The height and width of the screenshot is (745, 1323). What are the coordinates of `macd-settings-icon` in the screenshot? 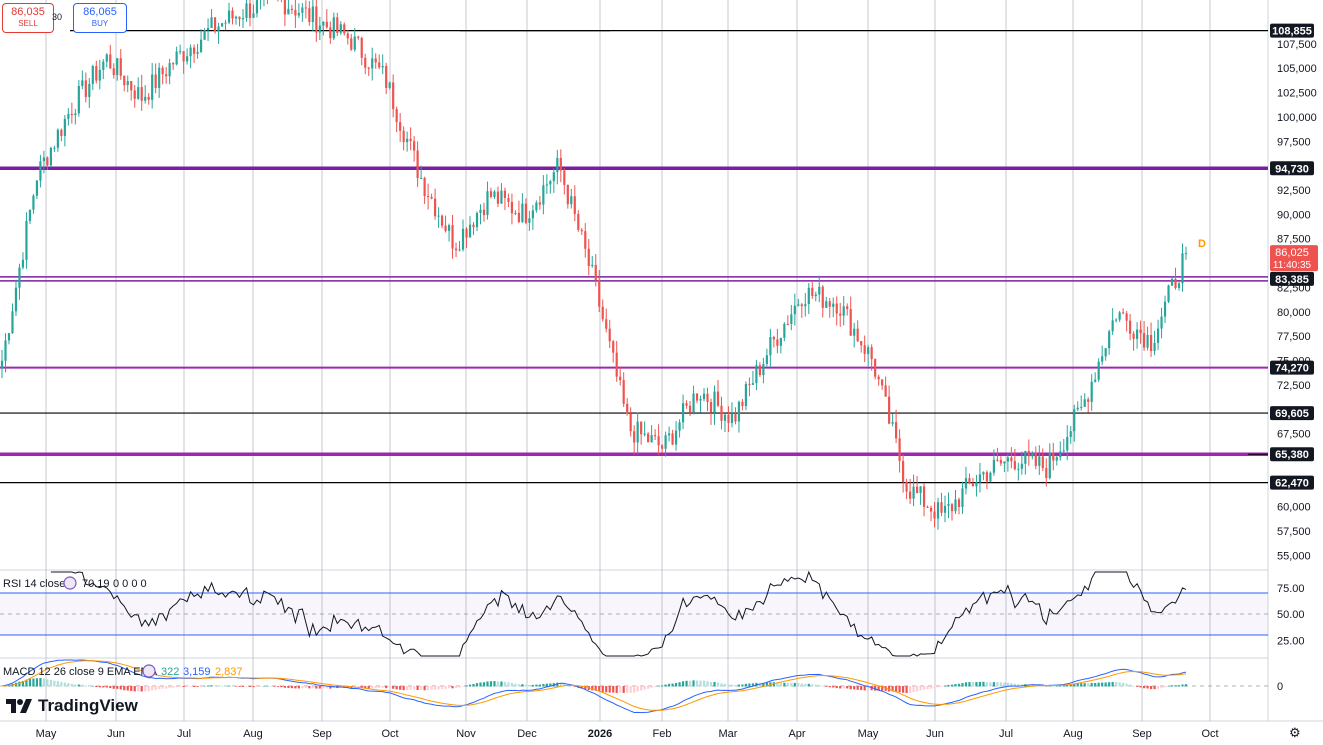 It's located at (149, 671).